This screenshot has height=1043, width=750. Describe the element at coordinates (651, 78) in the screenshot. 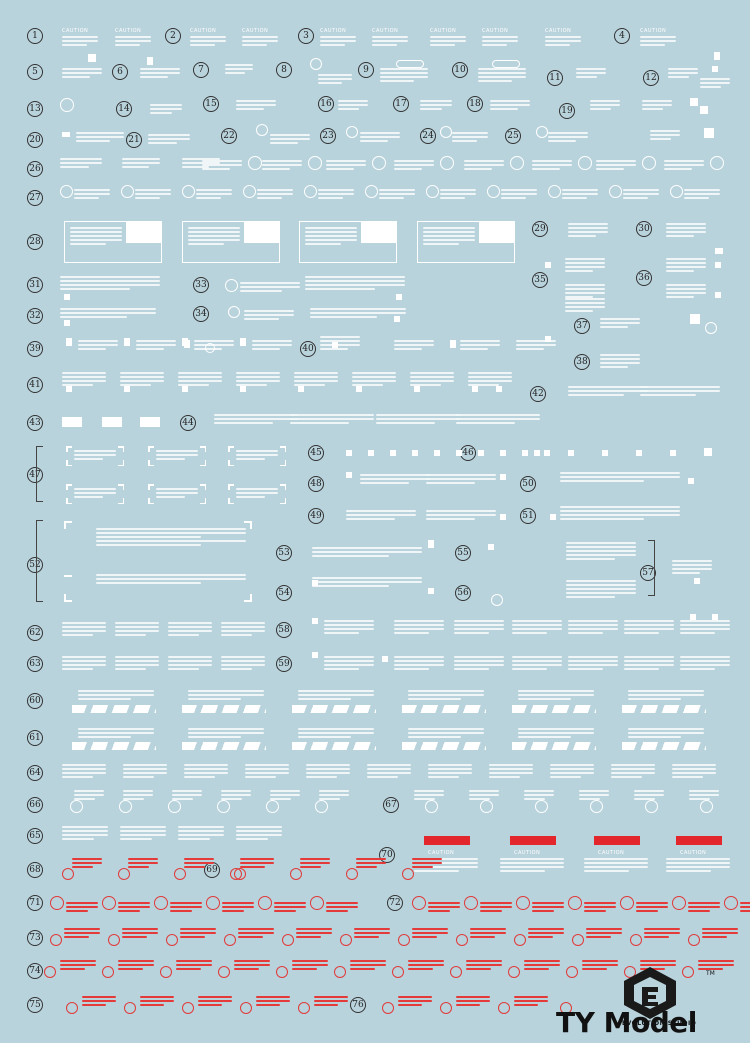

I see `row-number-marker: 12` at that location.